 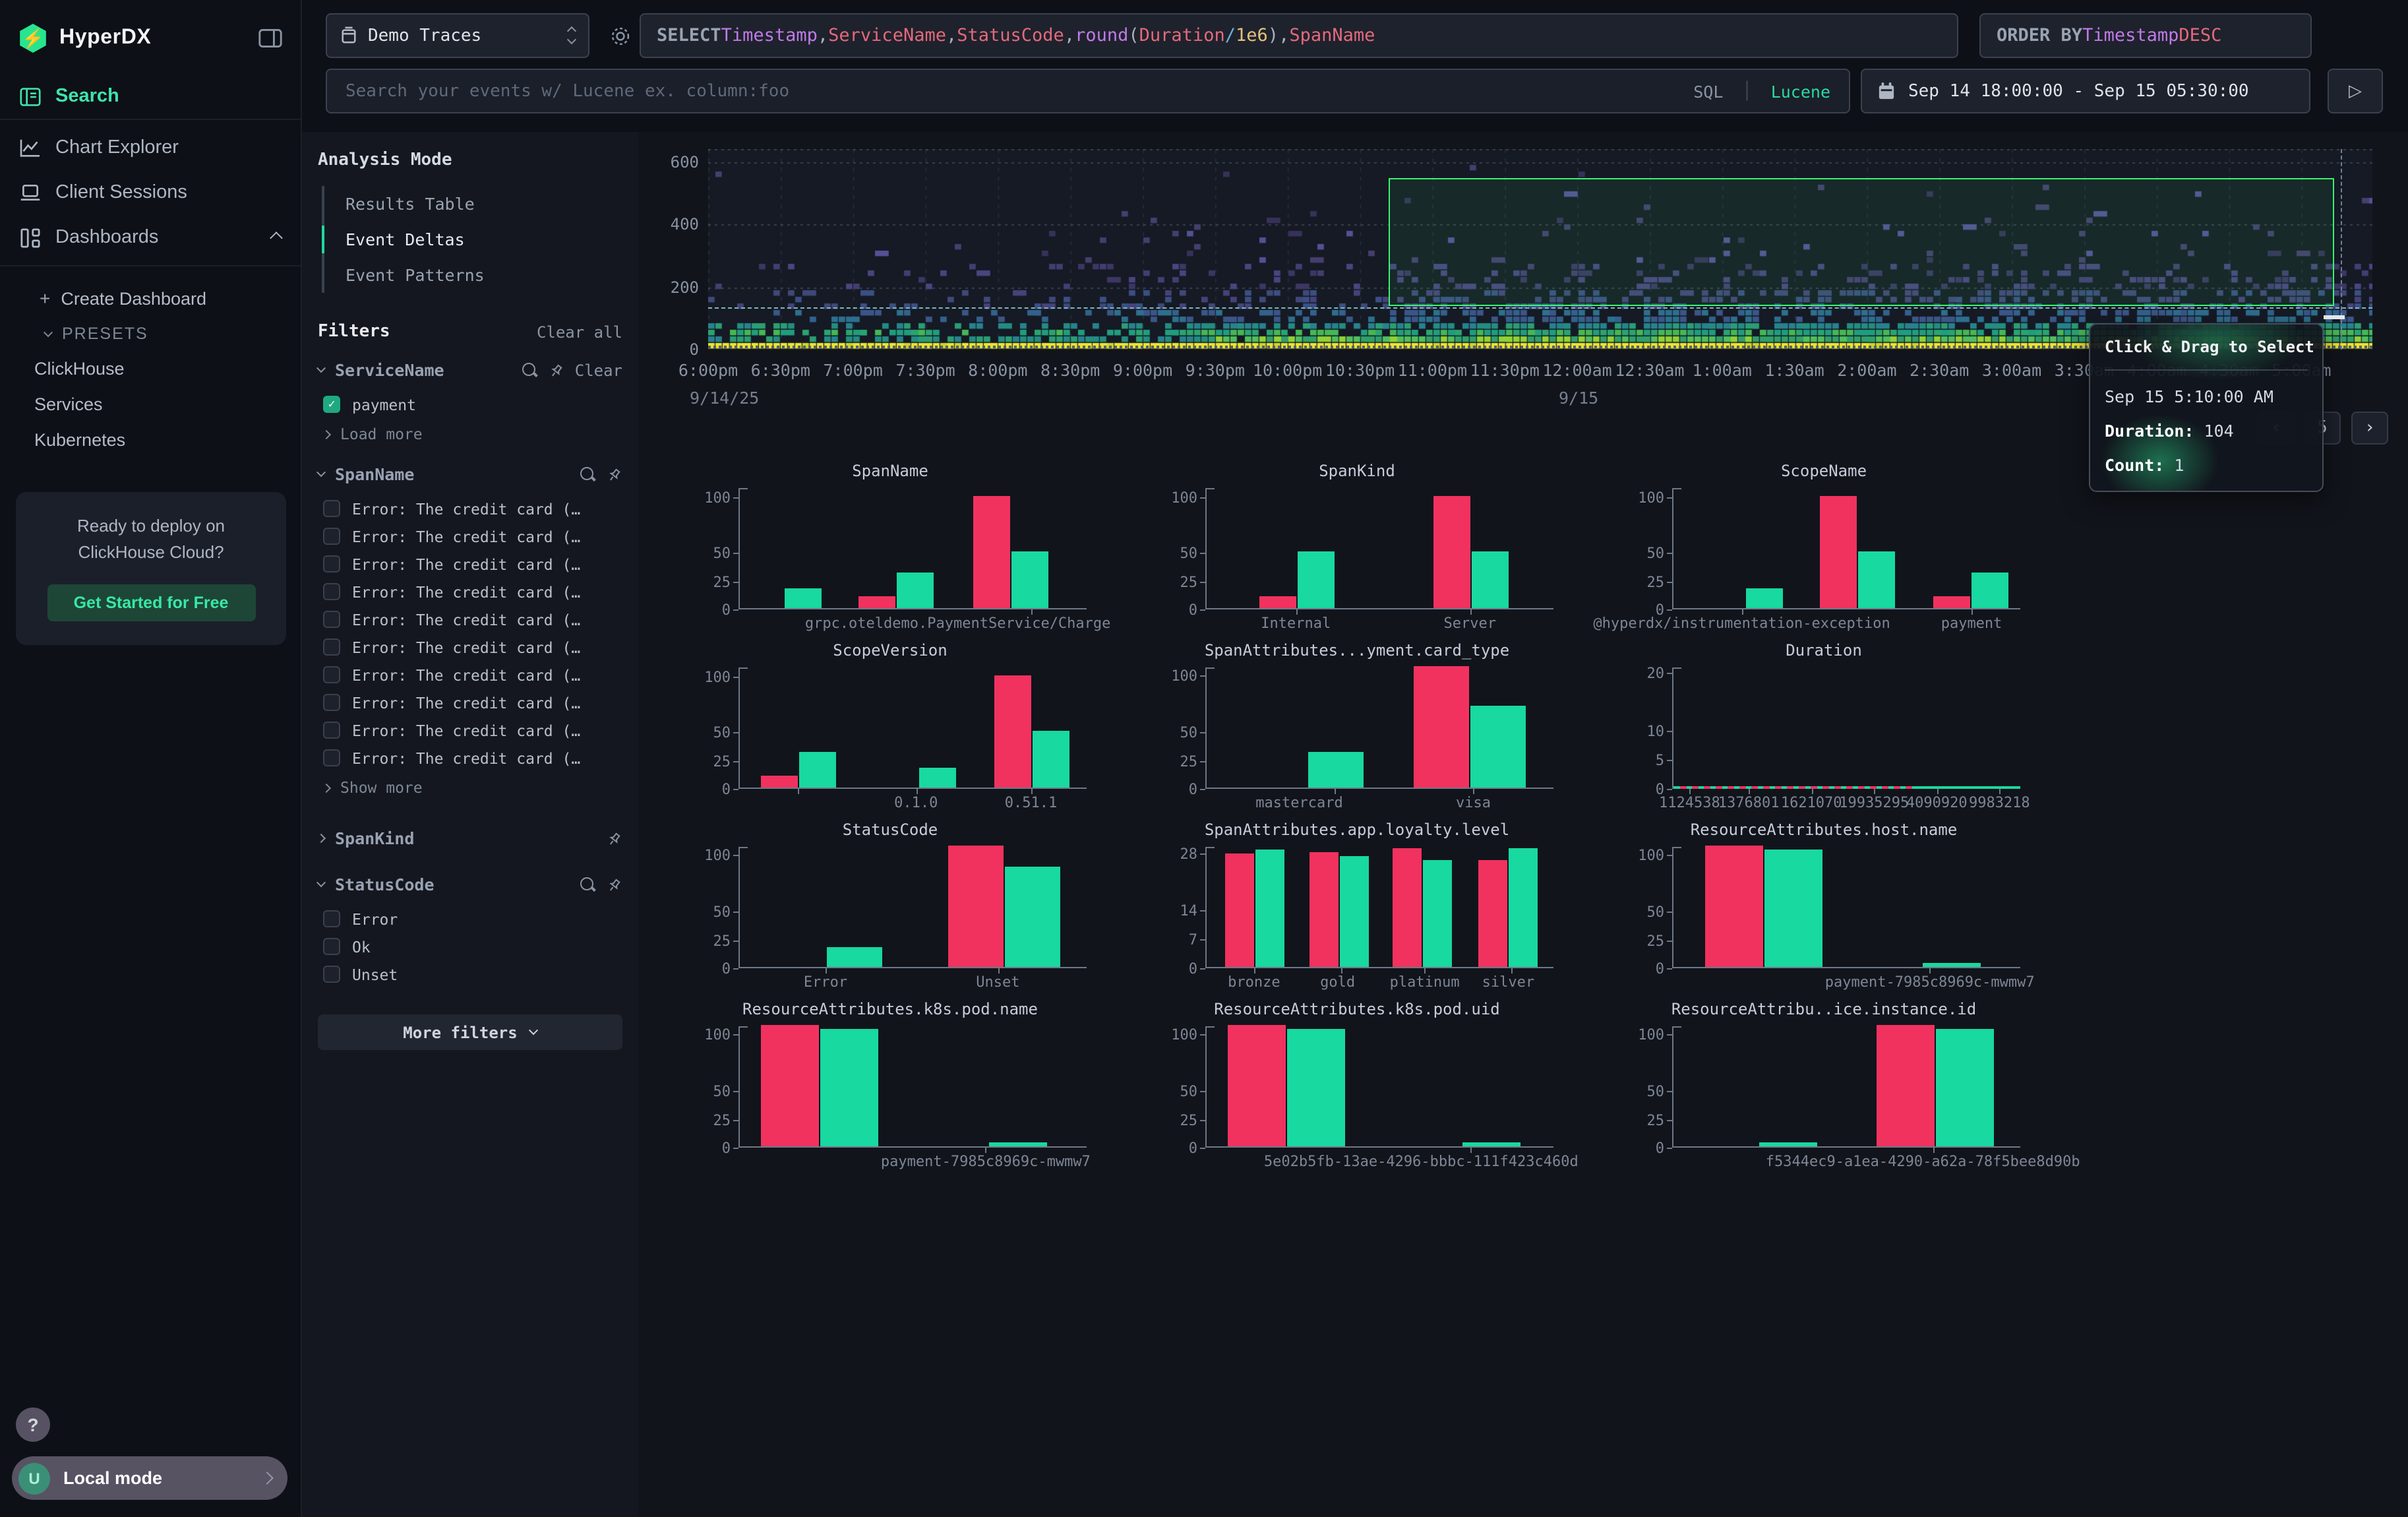 I want to click on sidebar-item-chart-explorer: Chart Explorer, so click(x=150, y=147).